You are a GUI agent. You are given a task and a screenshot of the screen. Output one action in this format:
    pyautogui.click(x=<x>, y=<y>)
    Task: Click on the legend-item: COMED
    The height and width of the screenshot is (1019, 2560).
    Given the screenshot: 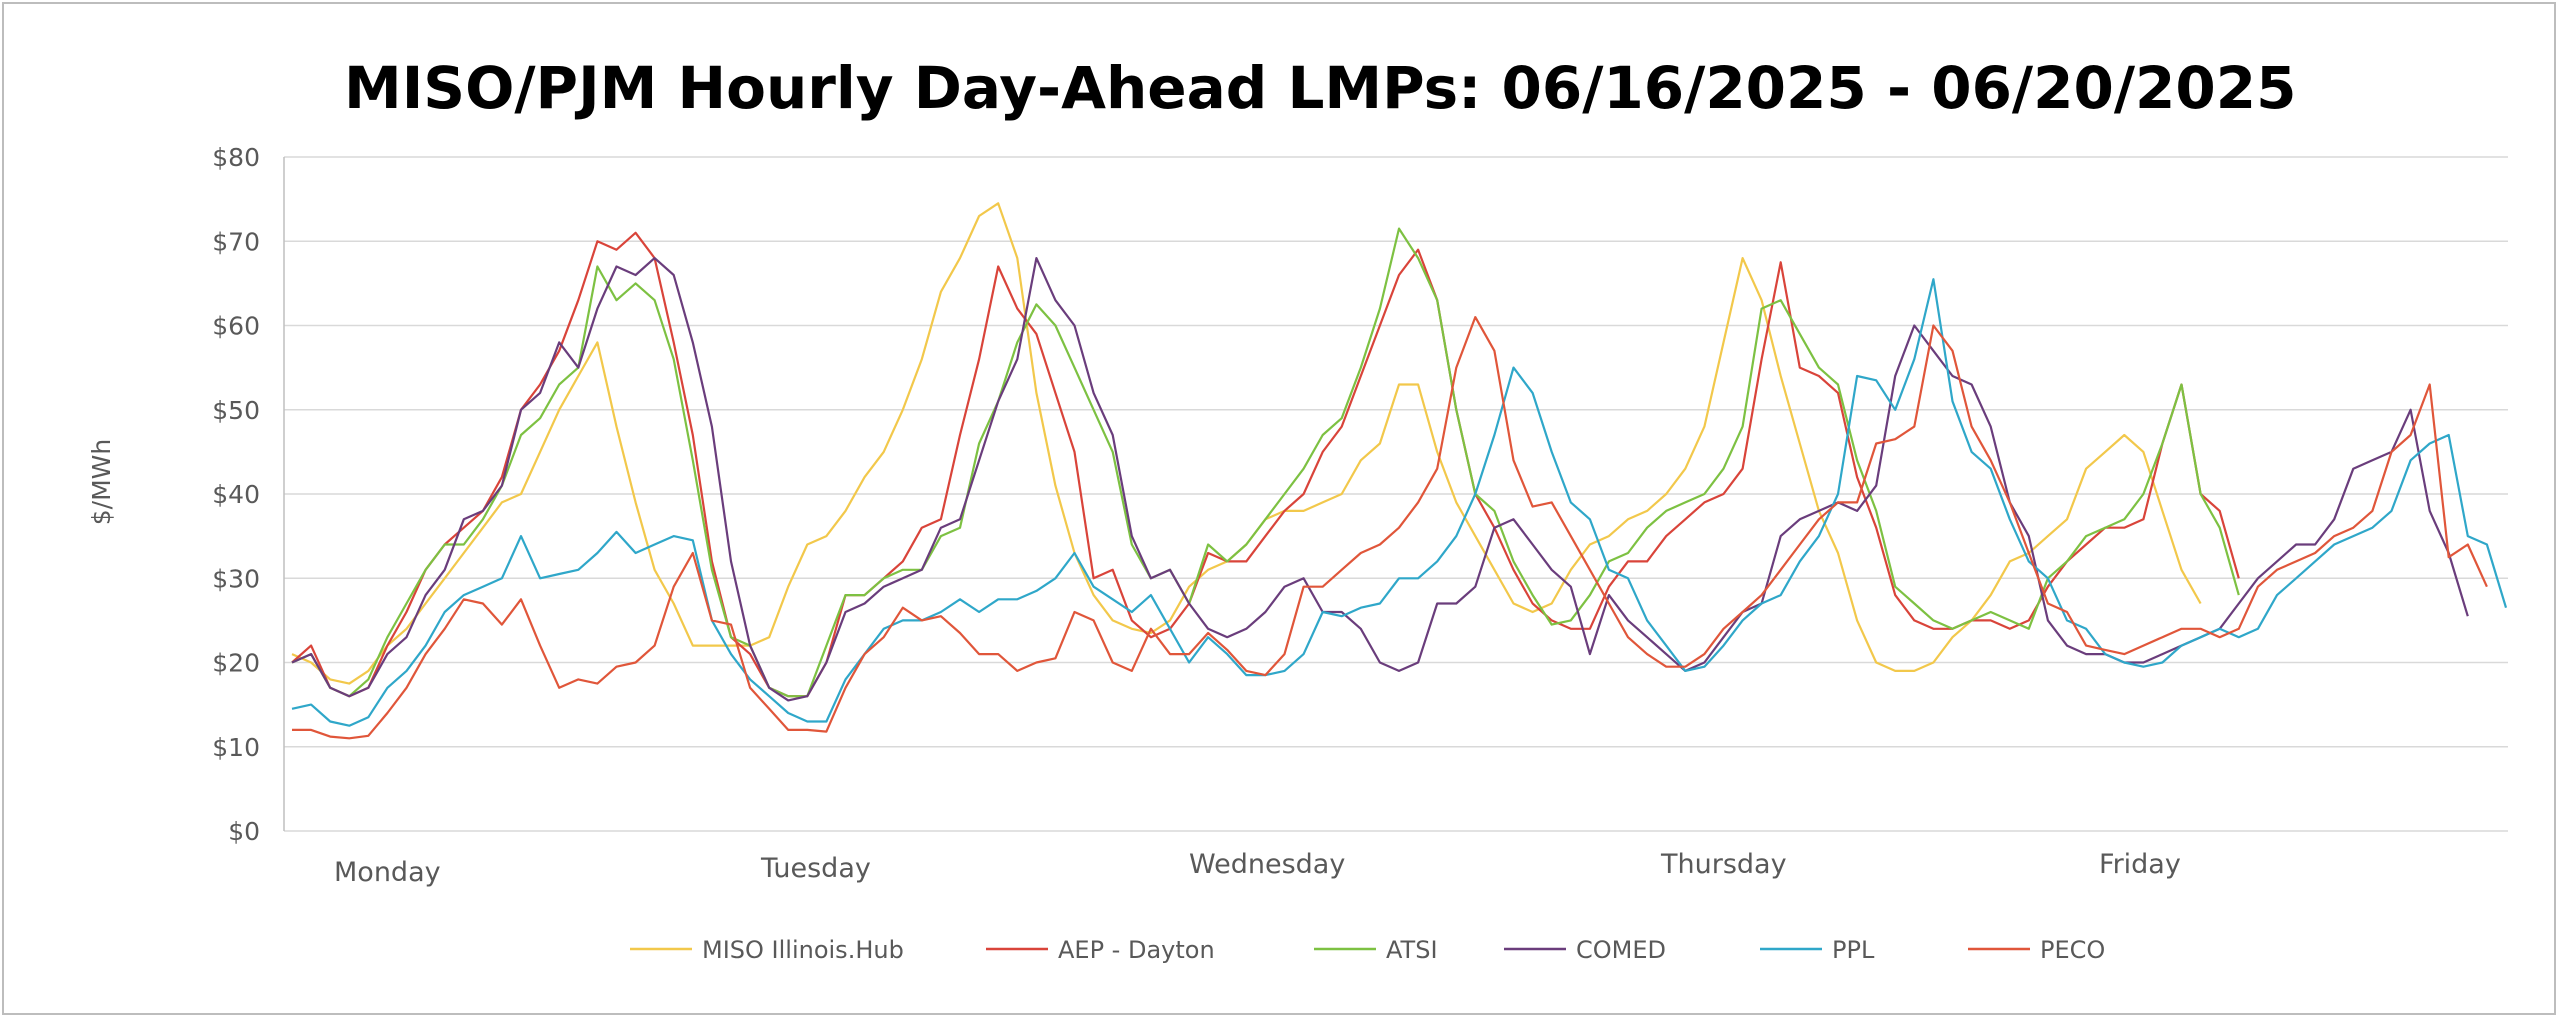 What is the action you would take?
    pyautogui.click(x=1585, y=950)
    